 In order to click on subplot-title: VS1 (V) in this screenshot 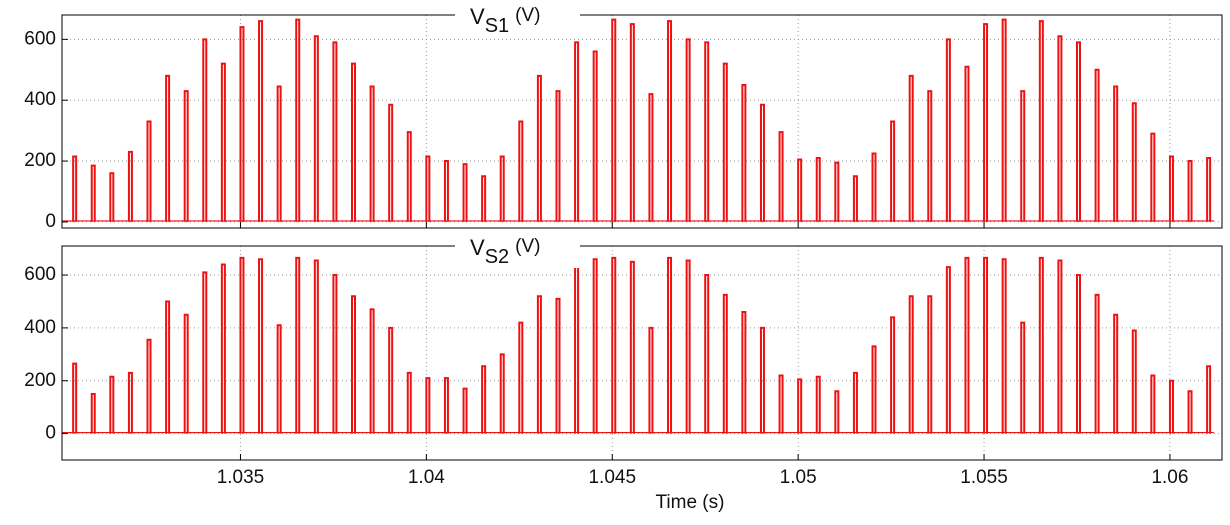, I will do `click(505, 20)`.